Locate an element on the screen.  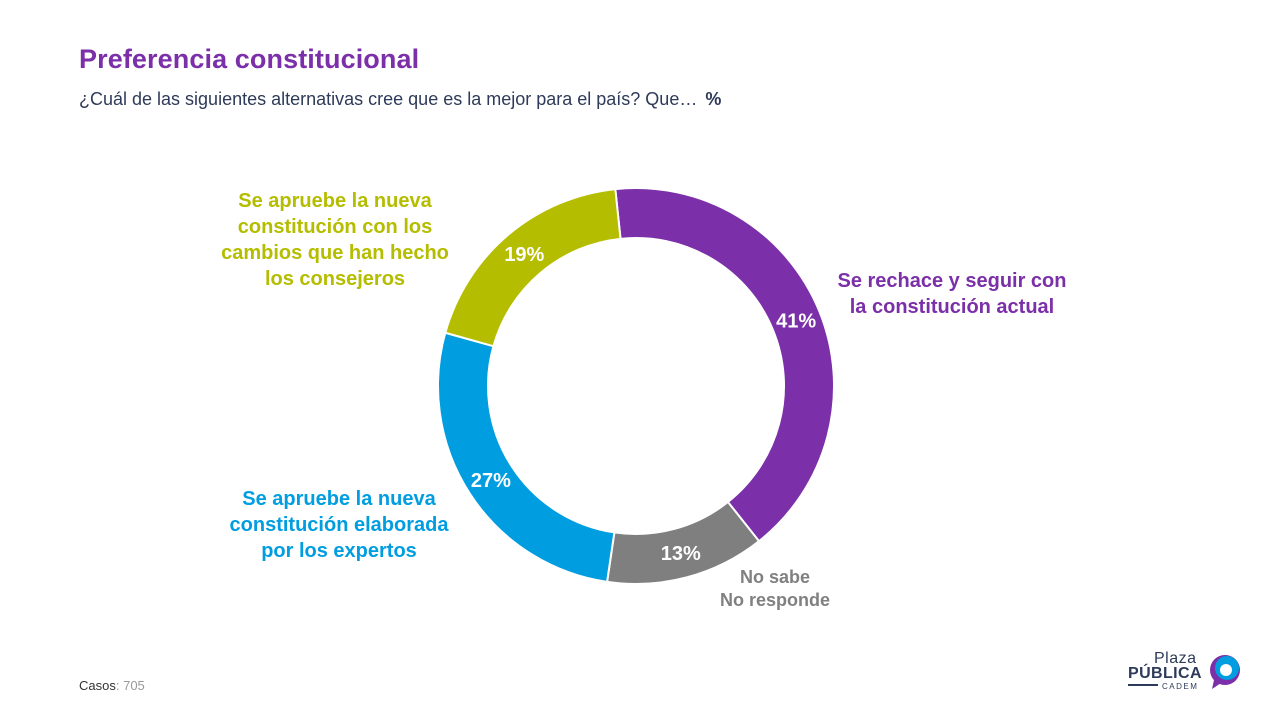
donut-value-label-4: 19% is located at coordinates (524, 255).